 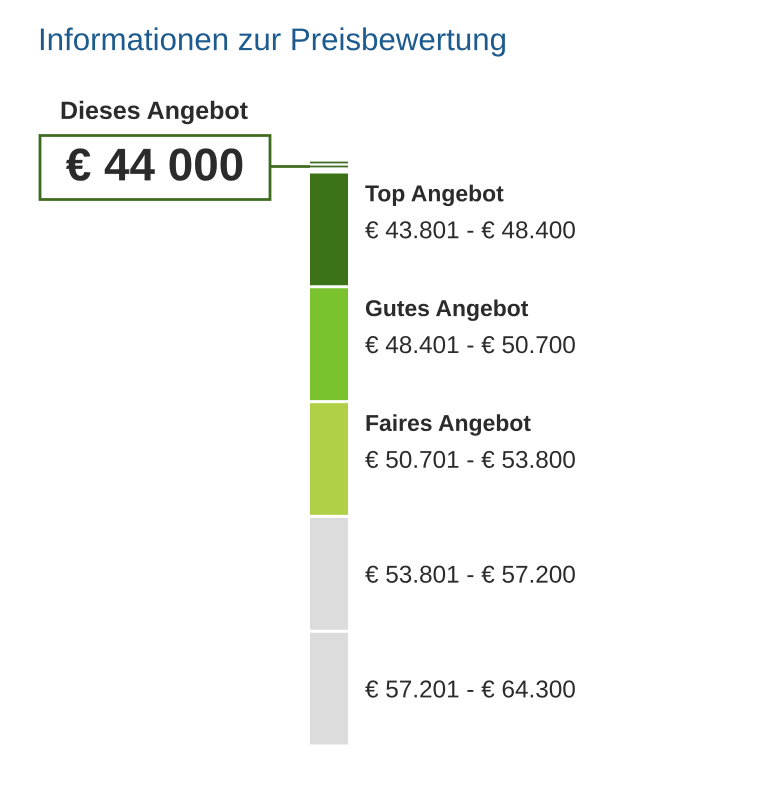 What do you see at coordinates (470, 345) in the screenshot?
I see `y-tick-label: € 48.401 - € 50.700` at bounding box center [470, 345].